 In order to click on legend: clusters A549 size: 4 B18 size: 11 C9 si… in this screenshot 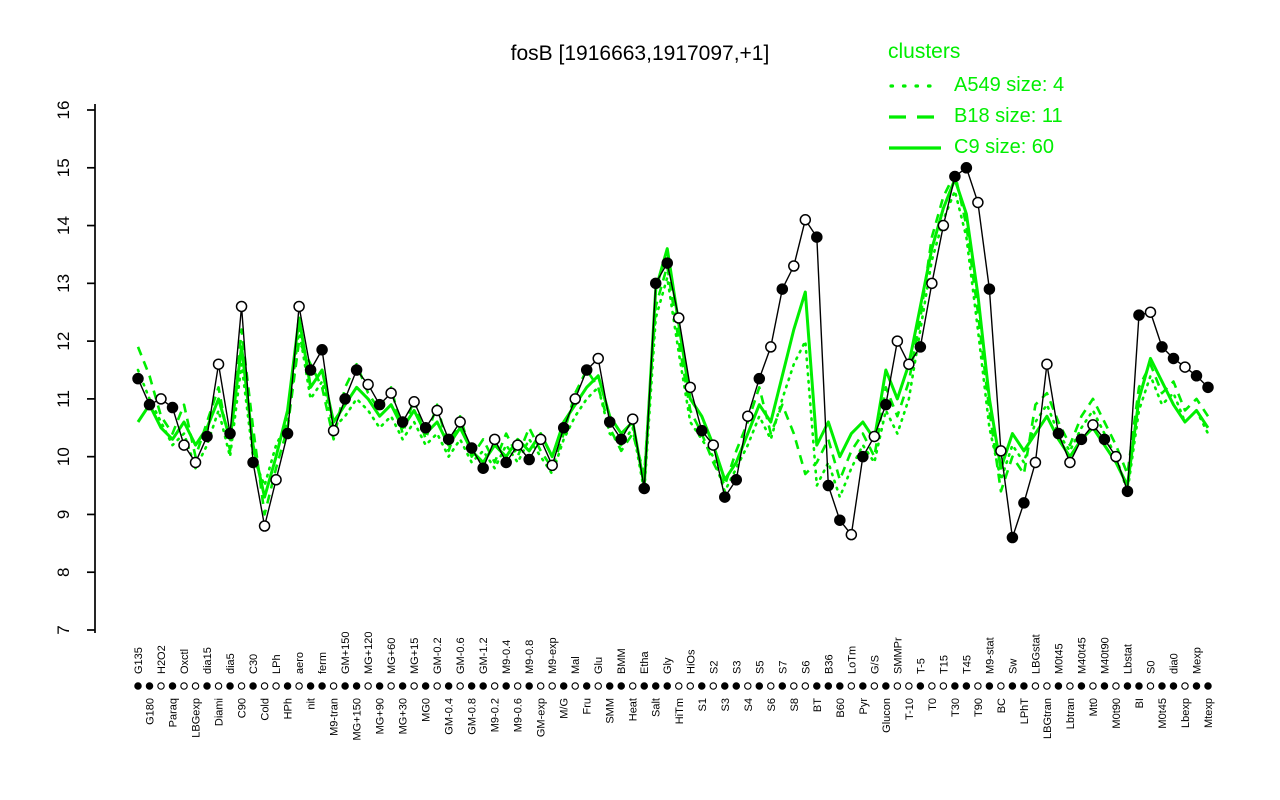, I will do `click(976, 101)`.